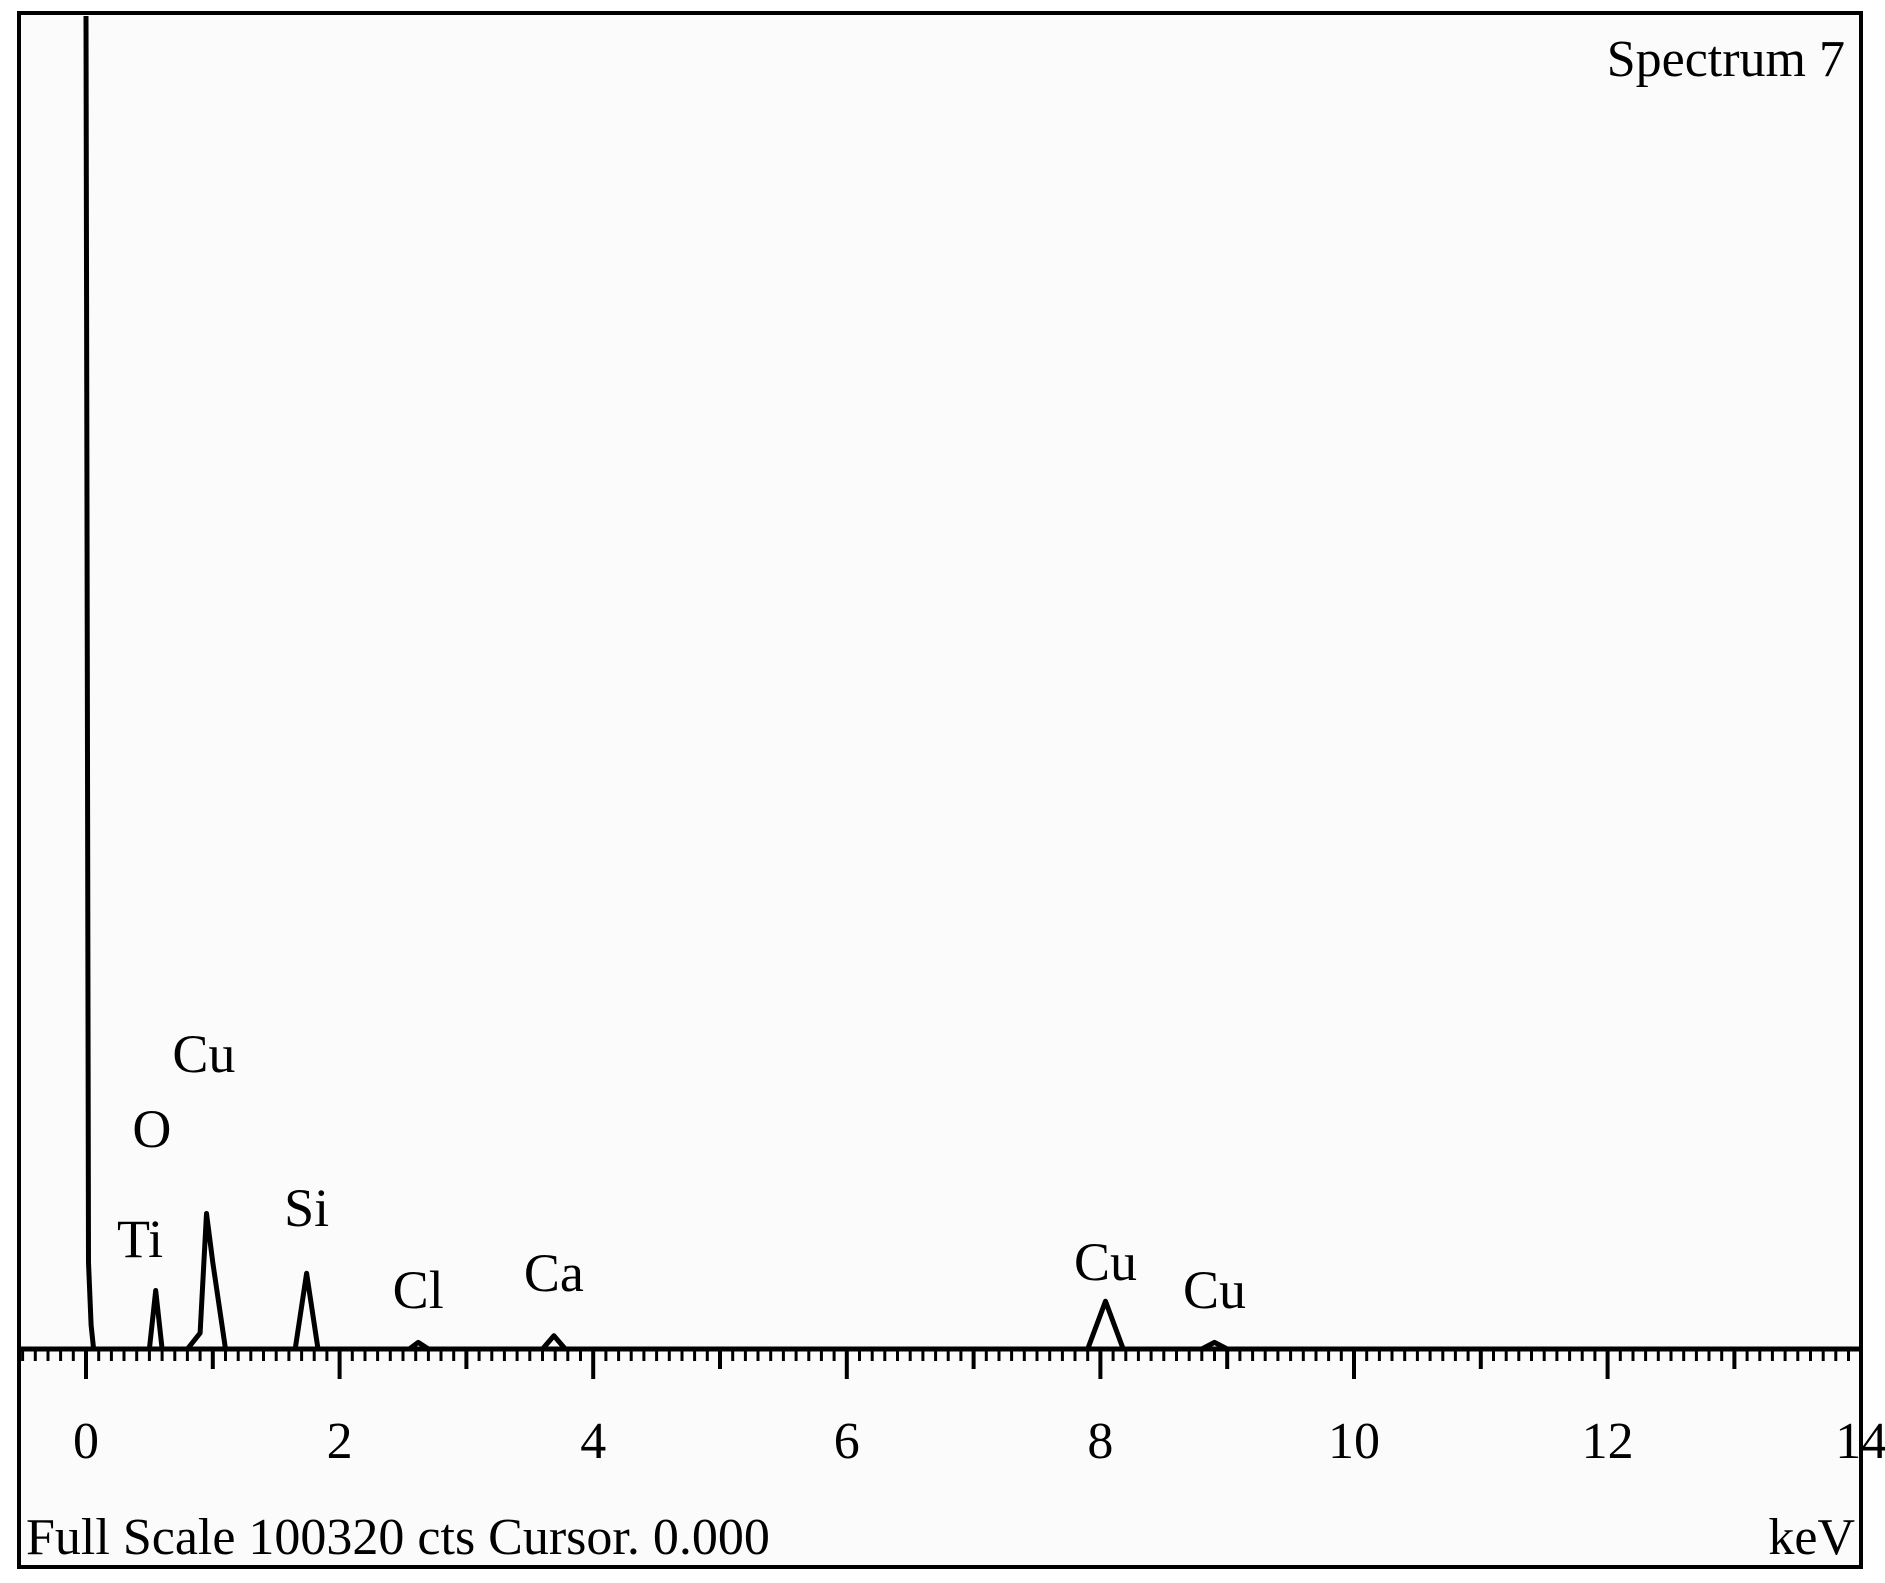  Describe the element at coordinates (593, 1441) in the screenshot. I see `x-tick-label: 4` at that location.